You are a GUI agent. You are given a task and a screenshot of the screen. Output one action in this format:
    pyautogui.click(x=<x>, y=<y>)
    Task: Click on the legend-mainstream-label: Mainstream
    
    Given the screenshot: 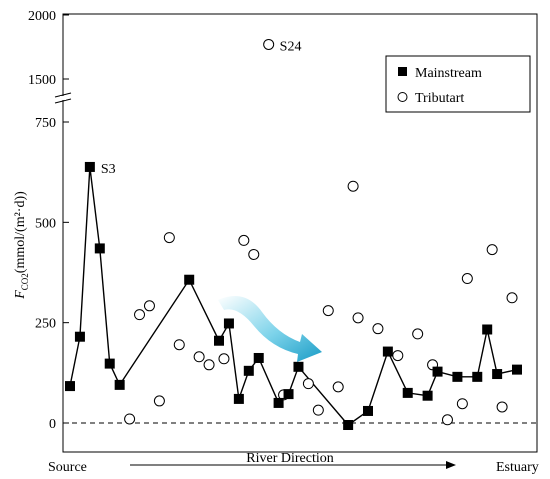 What is the action you would take?
    pyautogui.click(x=448, y=73)
    